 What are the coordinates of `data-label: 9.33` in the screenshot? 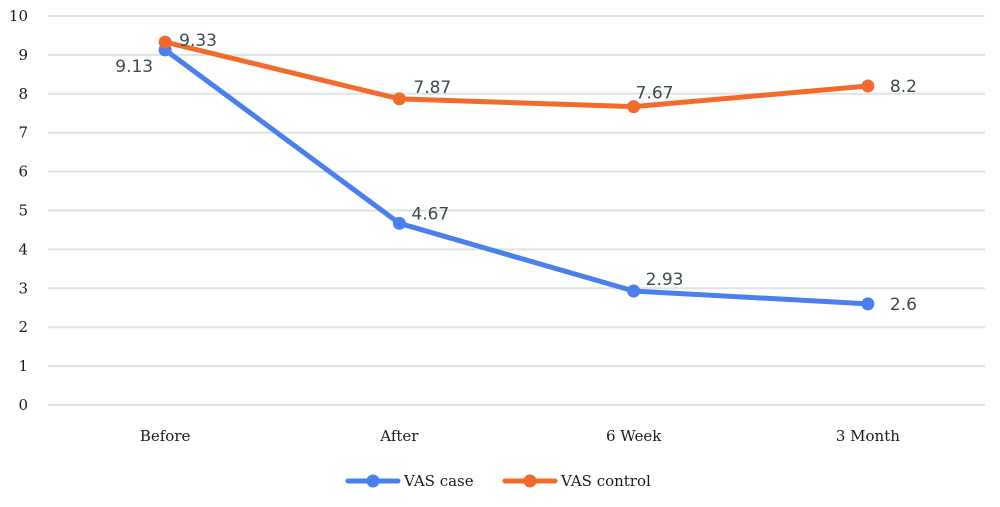 It's located at (198, 41).